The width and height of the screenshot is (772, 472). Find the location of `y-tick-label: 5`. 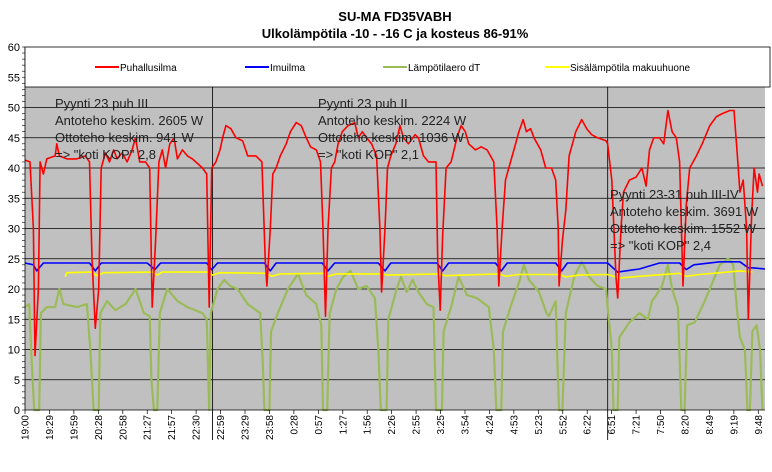

y-tick-label: 5 is located at coordinates (17, 381).